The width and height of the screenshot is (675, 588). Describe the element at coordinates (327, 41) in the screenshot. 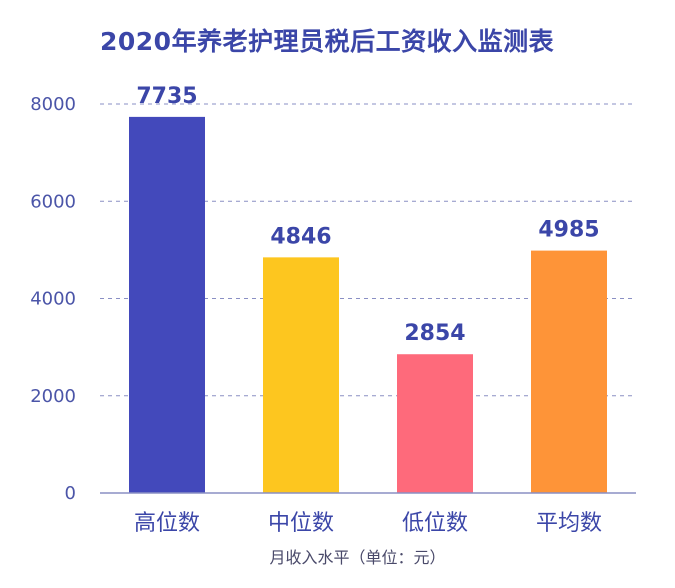

I see `chart-title: 2020年养老护理员税后工资收入监测表` at that location.